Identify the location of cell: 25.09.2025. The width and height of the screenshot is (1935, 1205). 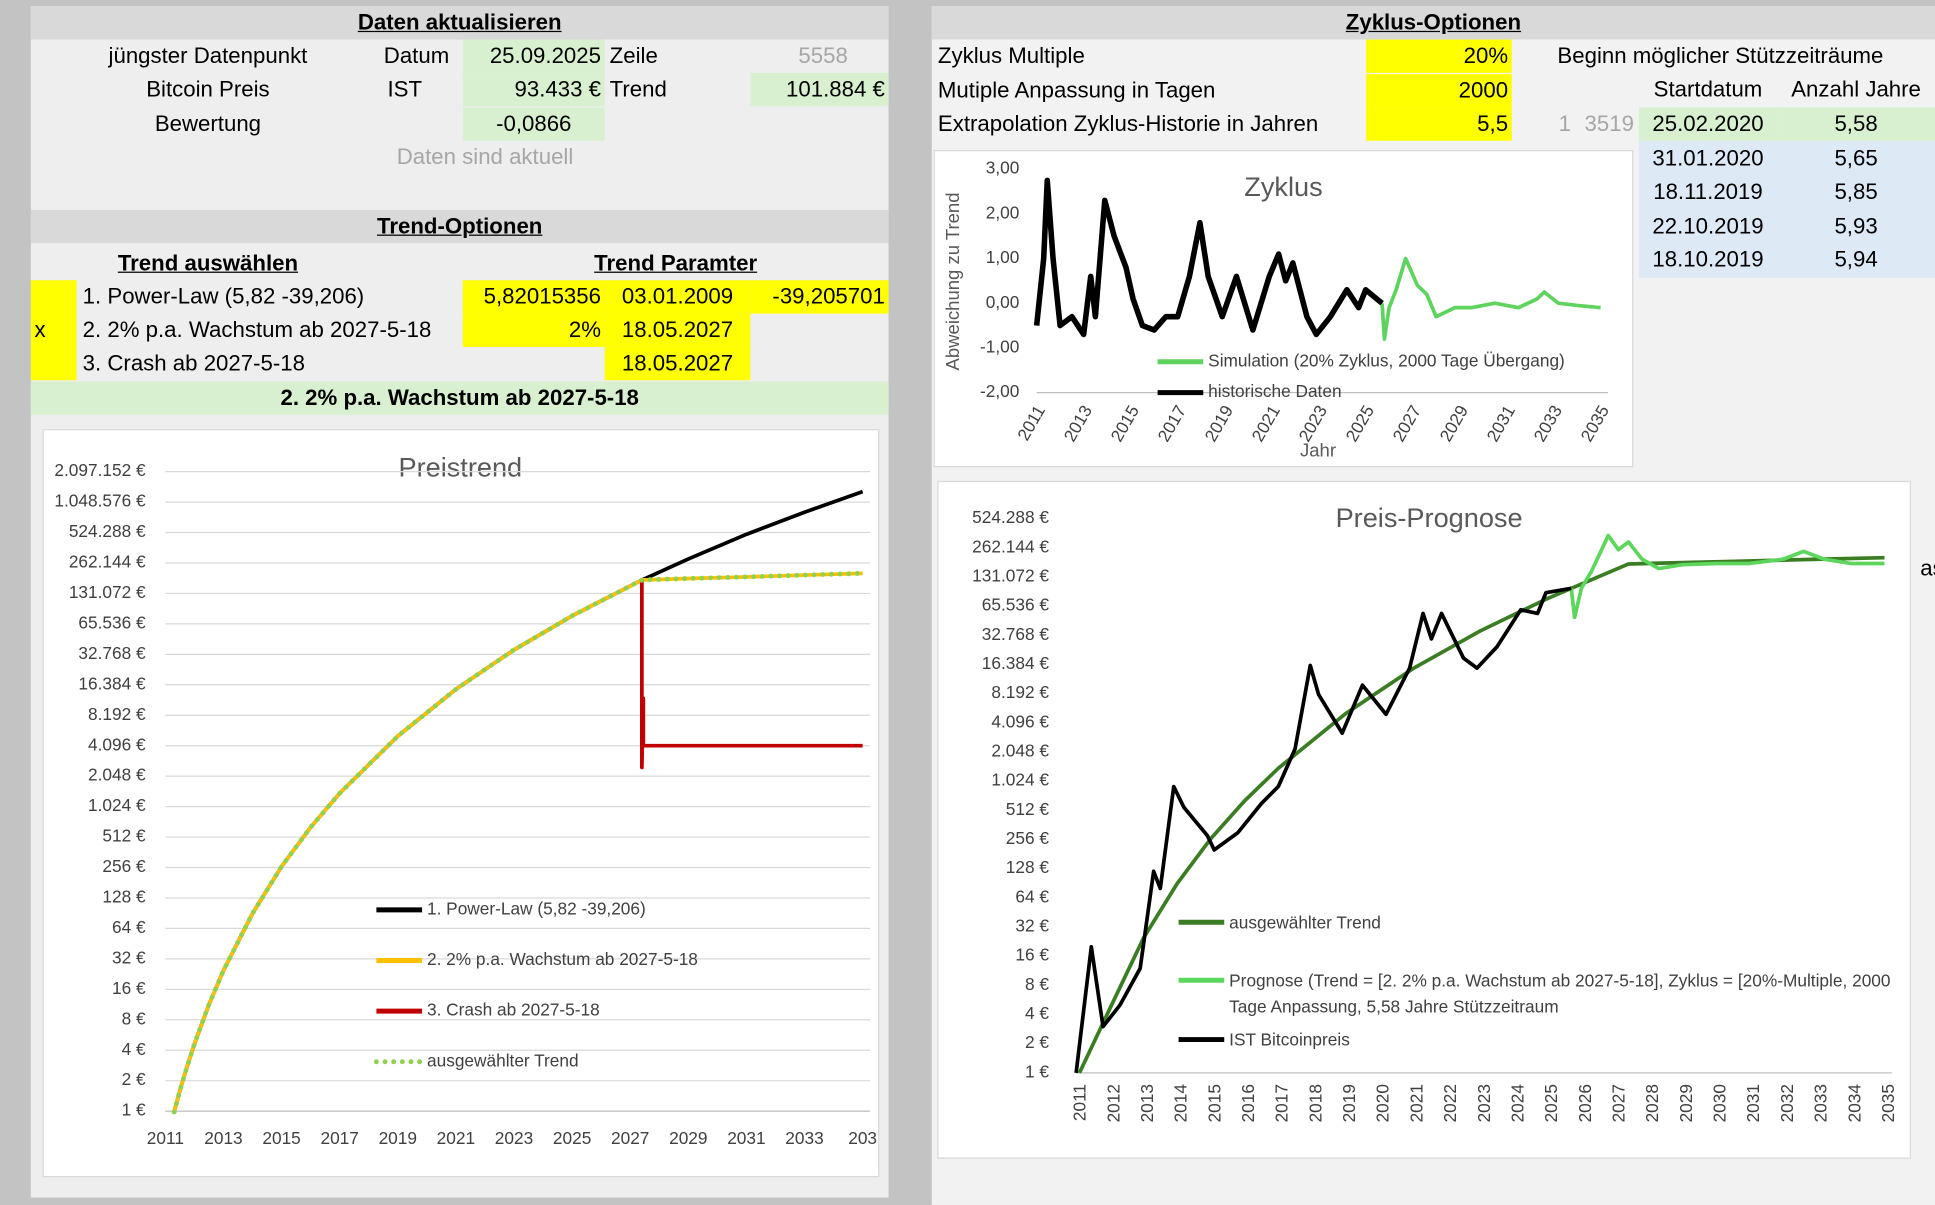
(533, 56).